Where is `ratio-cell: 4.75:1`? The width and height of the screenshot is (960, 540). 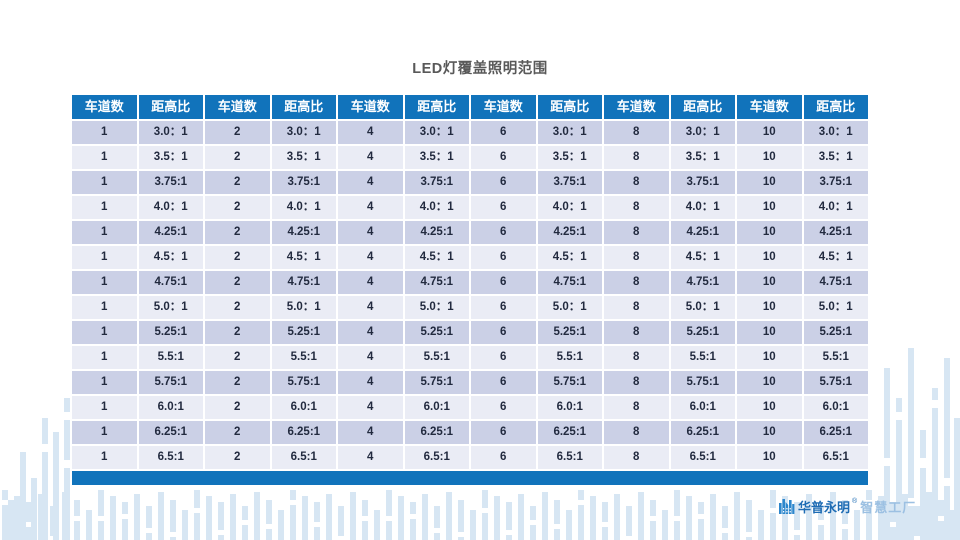
ratio-cell: 4.75:1 is located at coordinates (702, 282).